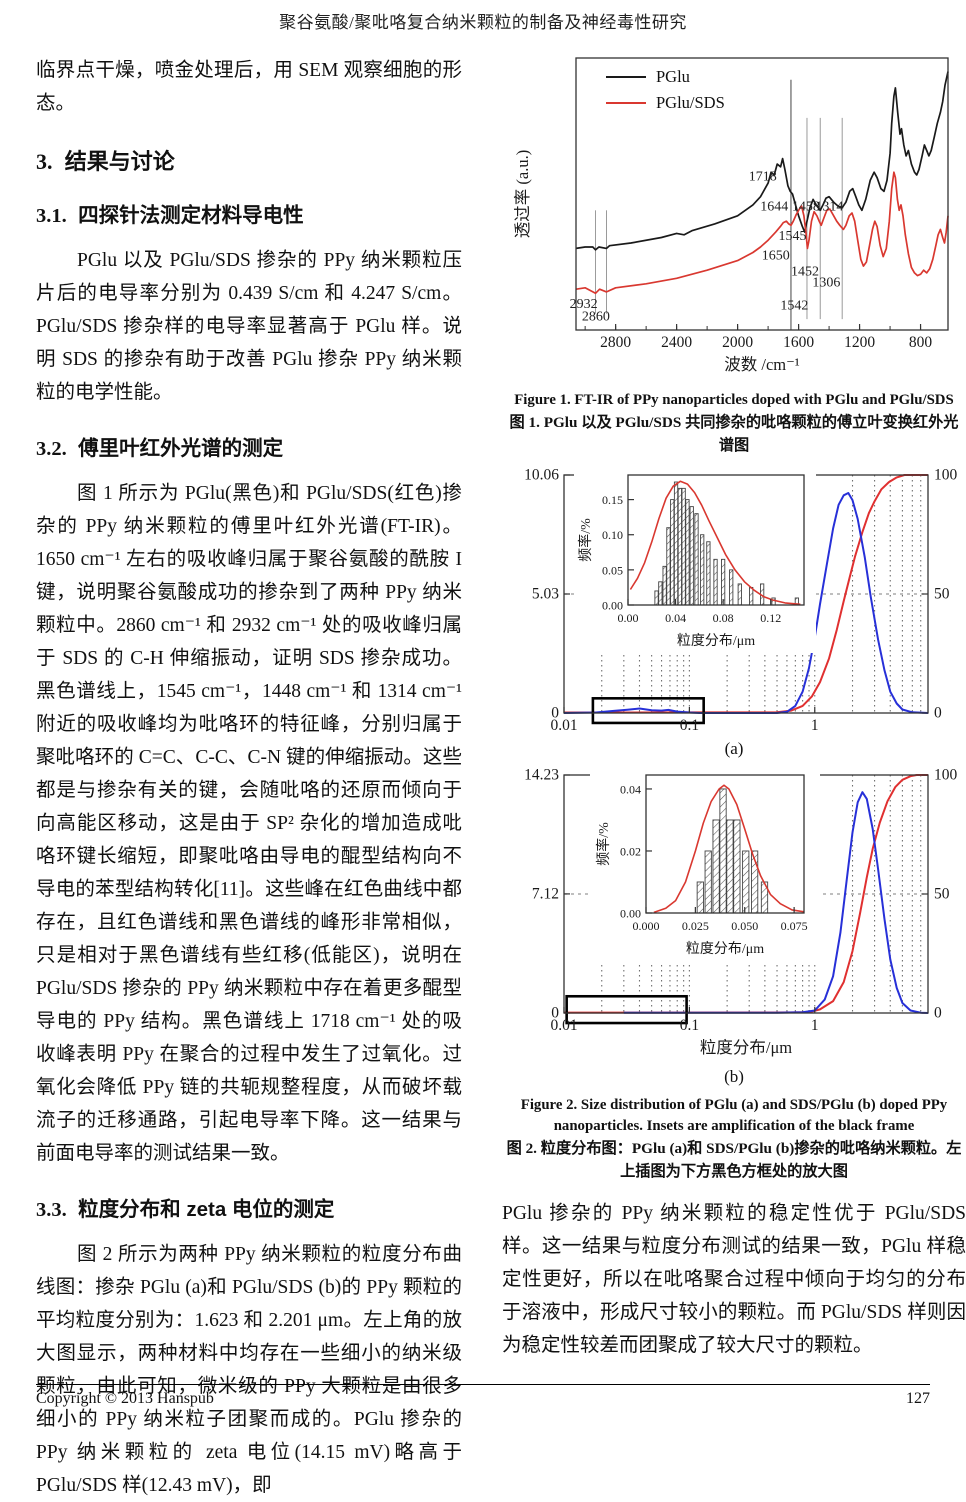  I want to click on svg-text: 1314, so click(829, 206).